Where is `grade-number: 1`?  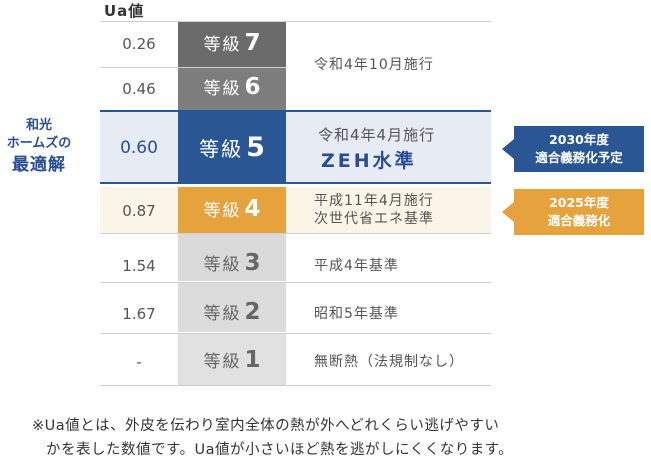
grade-number: 1 is located at coordinates (252, 360).